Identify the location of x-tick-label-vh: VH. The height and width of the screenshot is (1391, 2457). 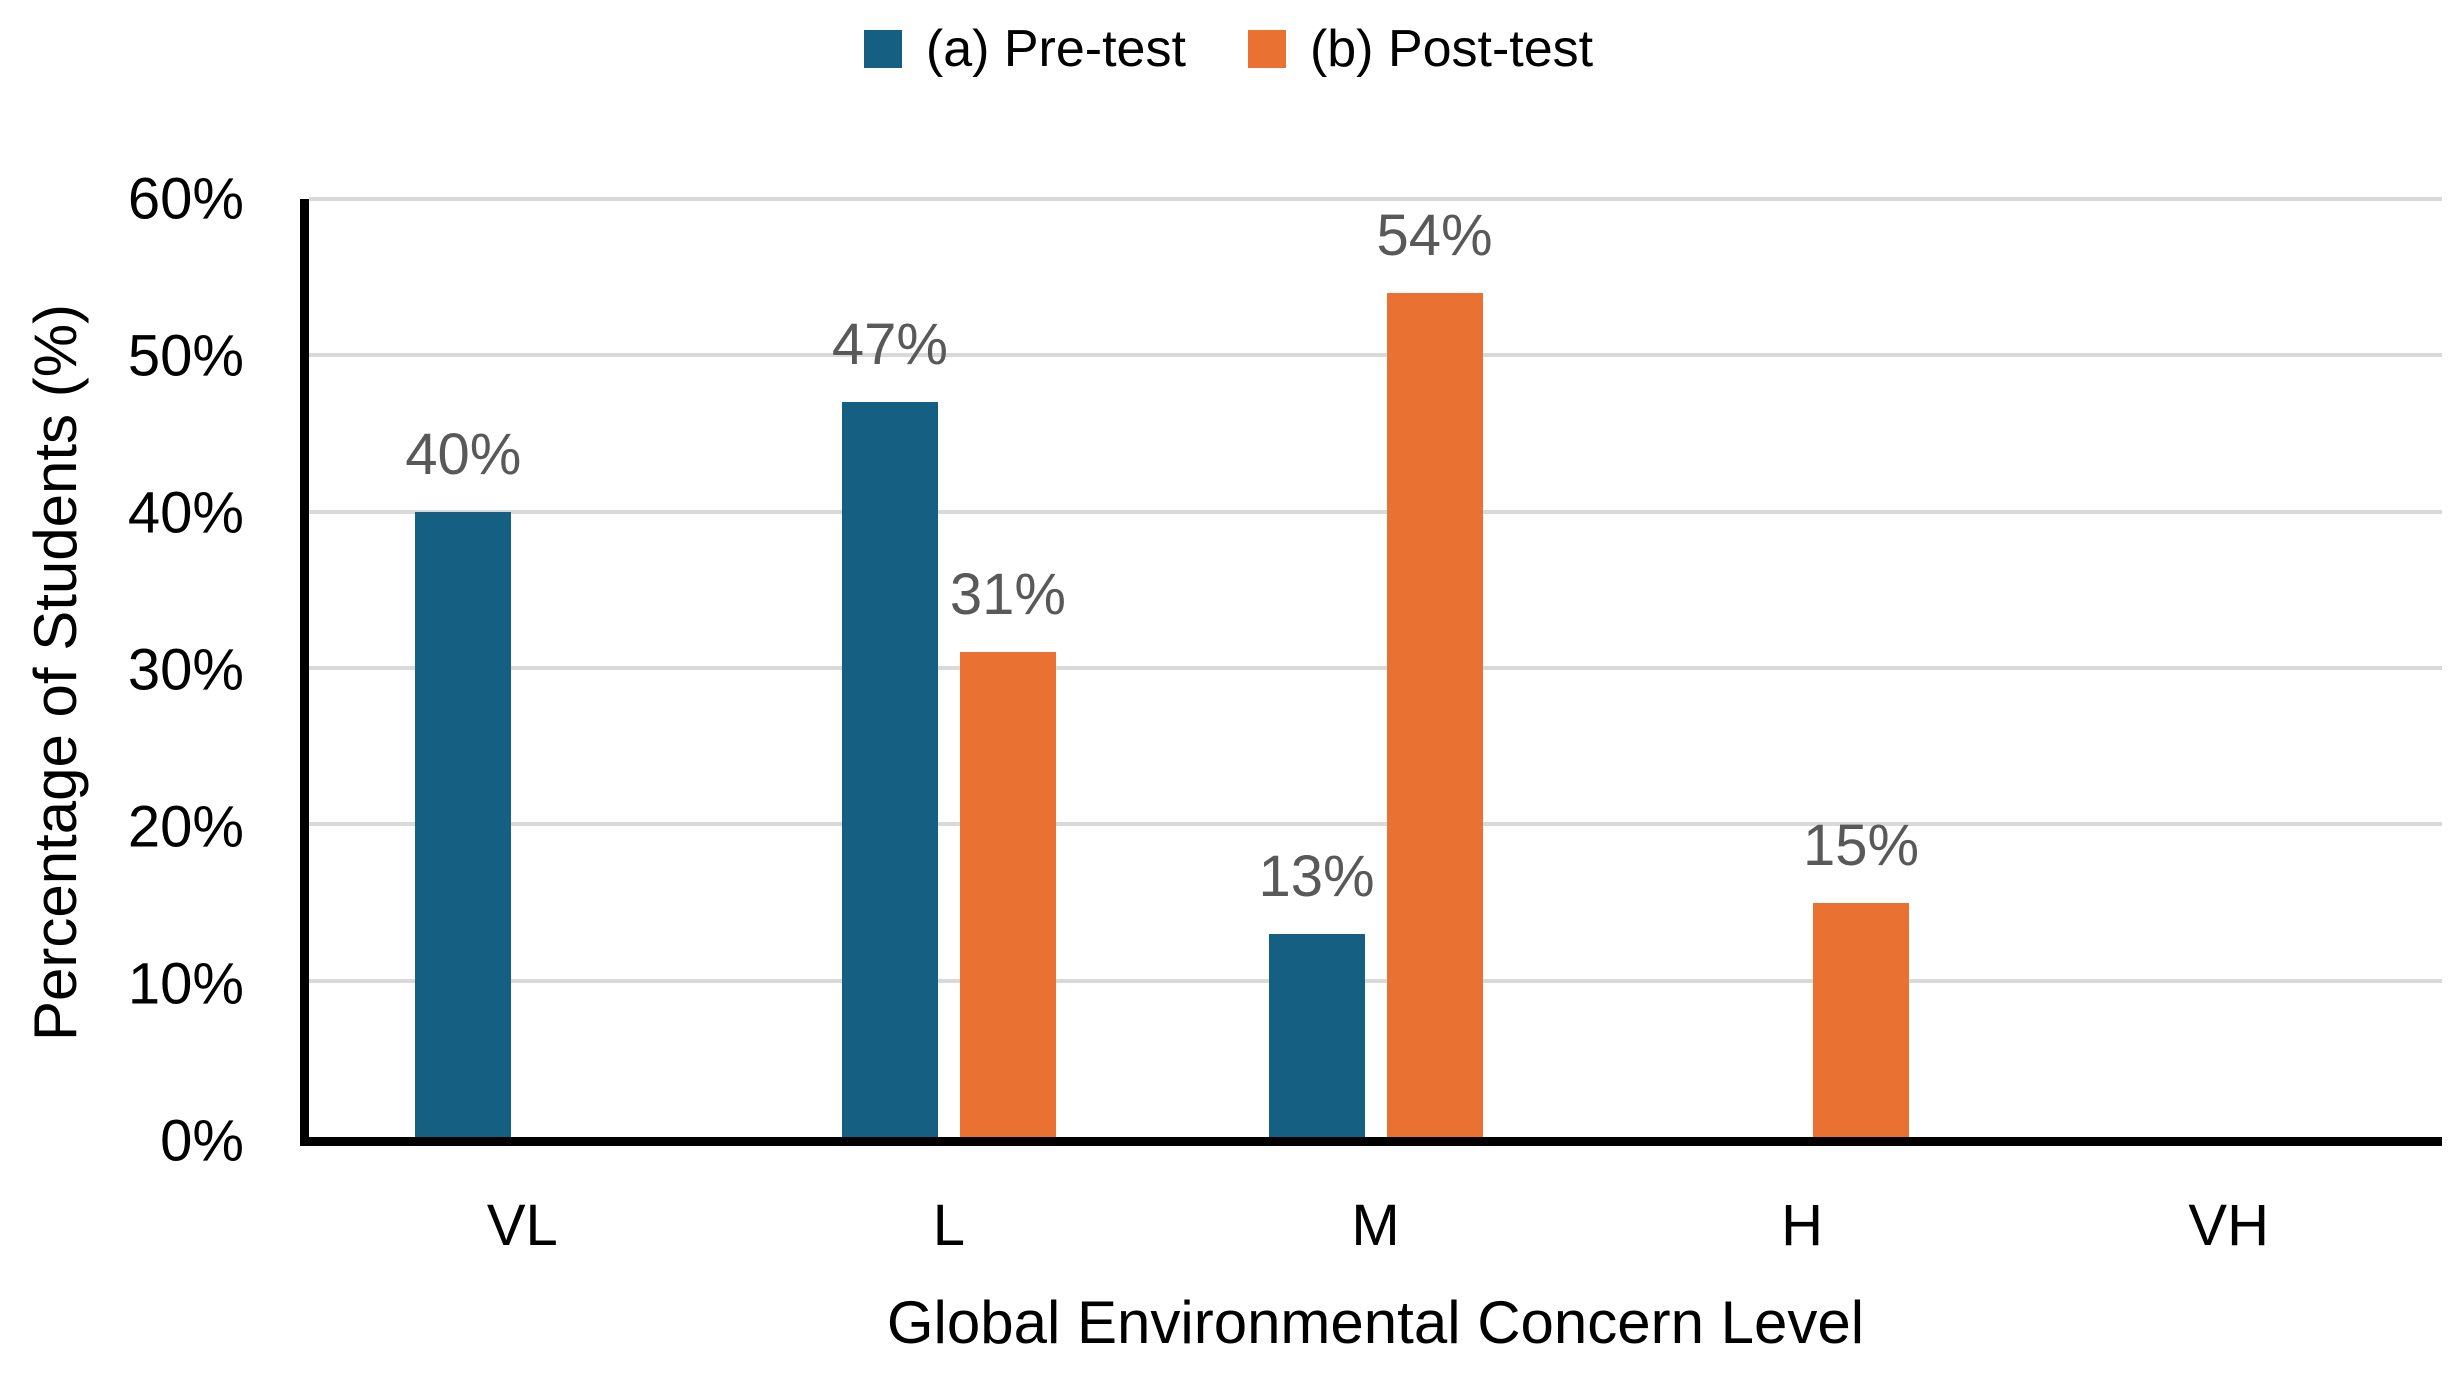
(2228, 1225).